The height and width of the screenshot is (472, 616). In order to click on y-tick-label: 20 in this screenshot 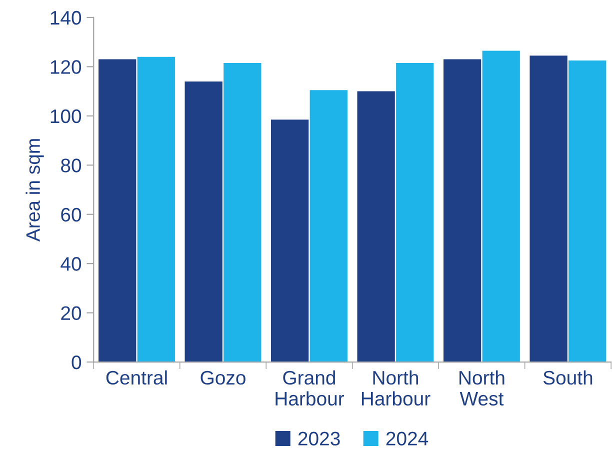, I will do `click(71, 313)`.